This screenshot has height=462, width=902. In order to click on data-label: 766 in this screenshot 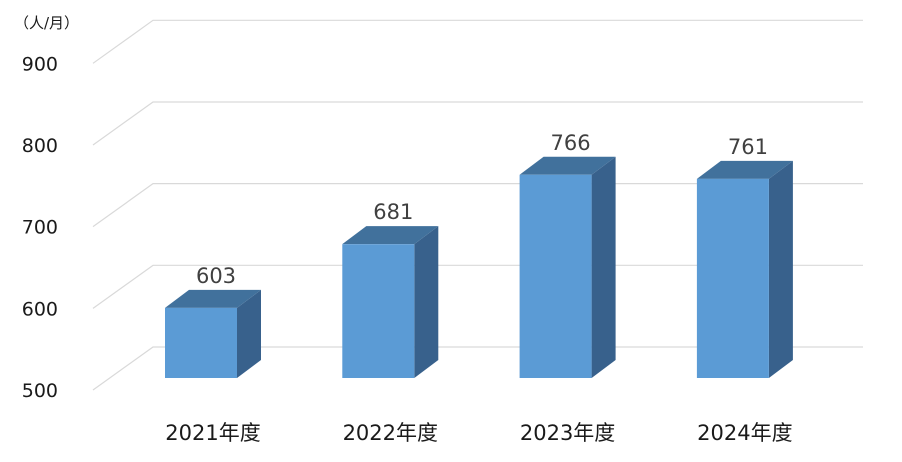, I will do `click(571, 143)`.